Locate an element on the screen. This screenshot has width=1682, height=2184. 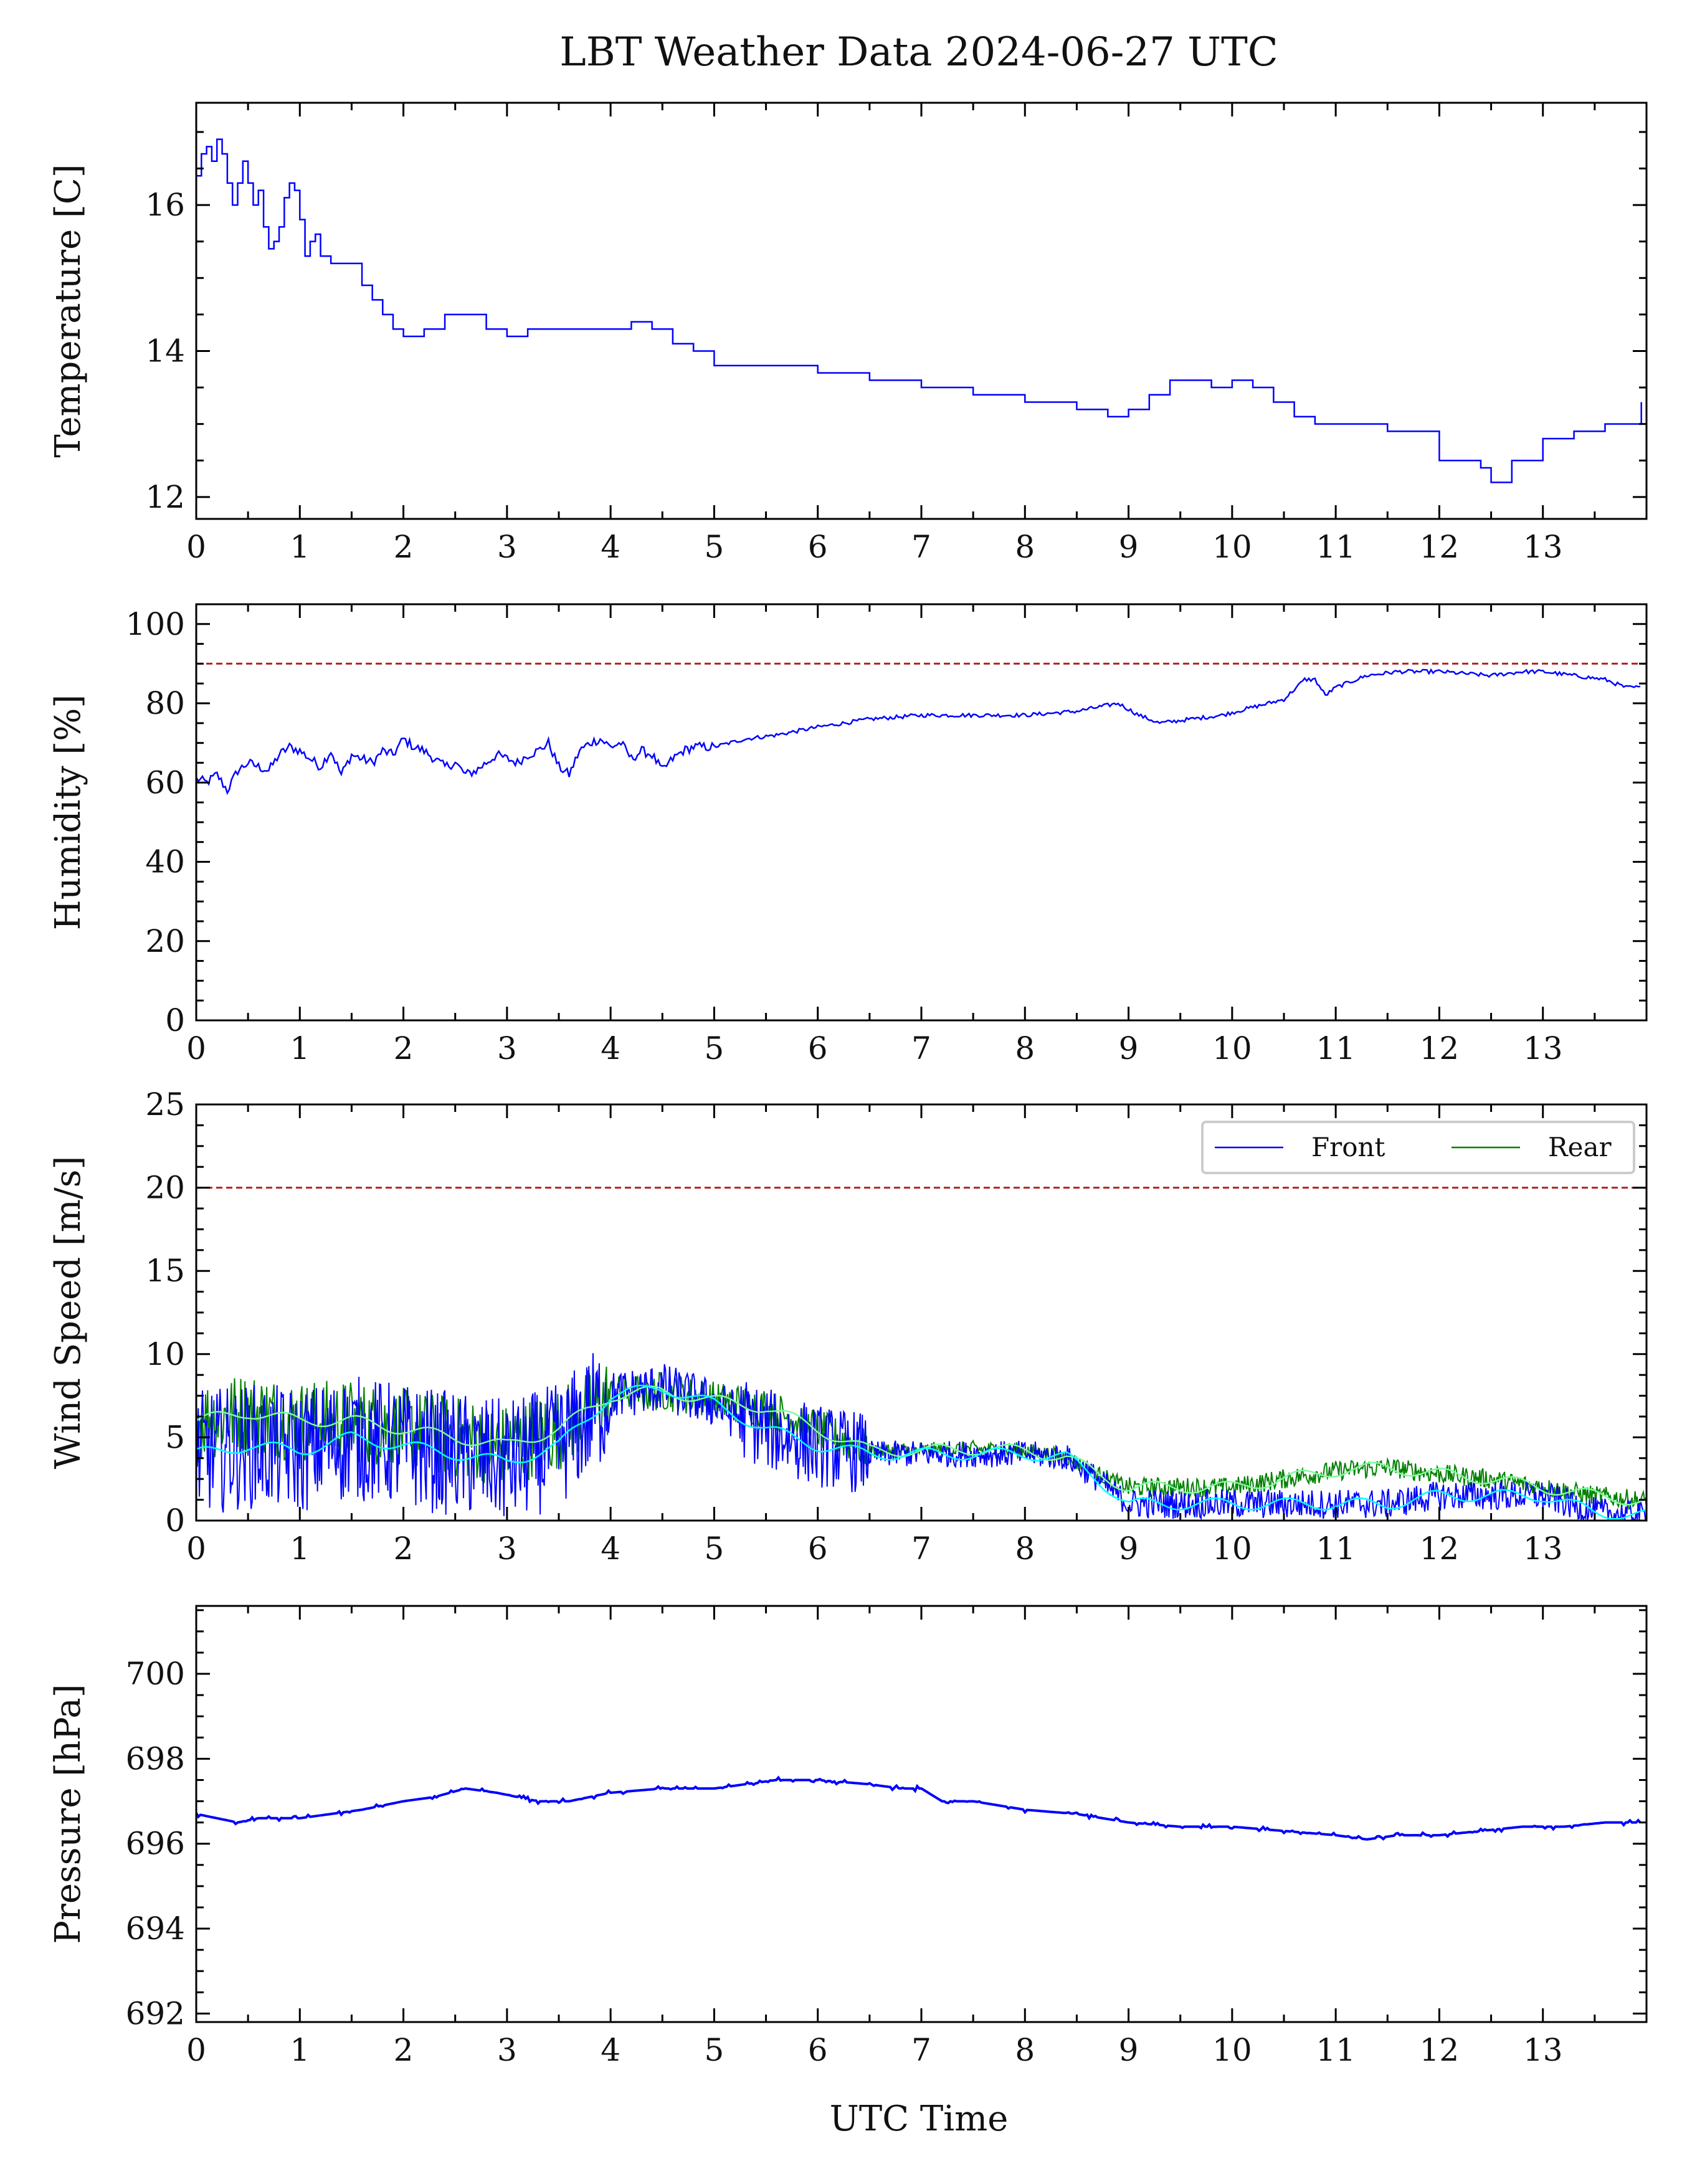
y-tick-label: 40 is located at coordinates (165, 862).